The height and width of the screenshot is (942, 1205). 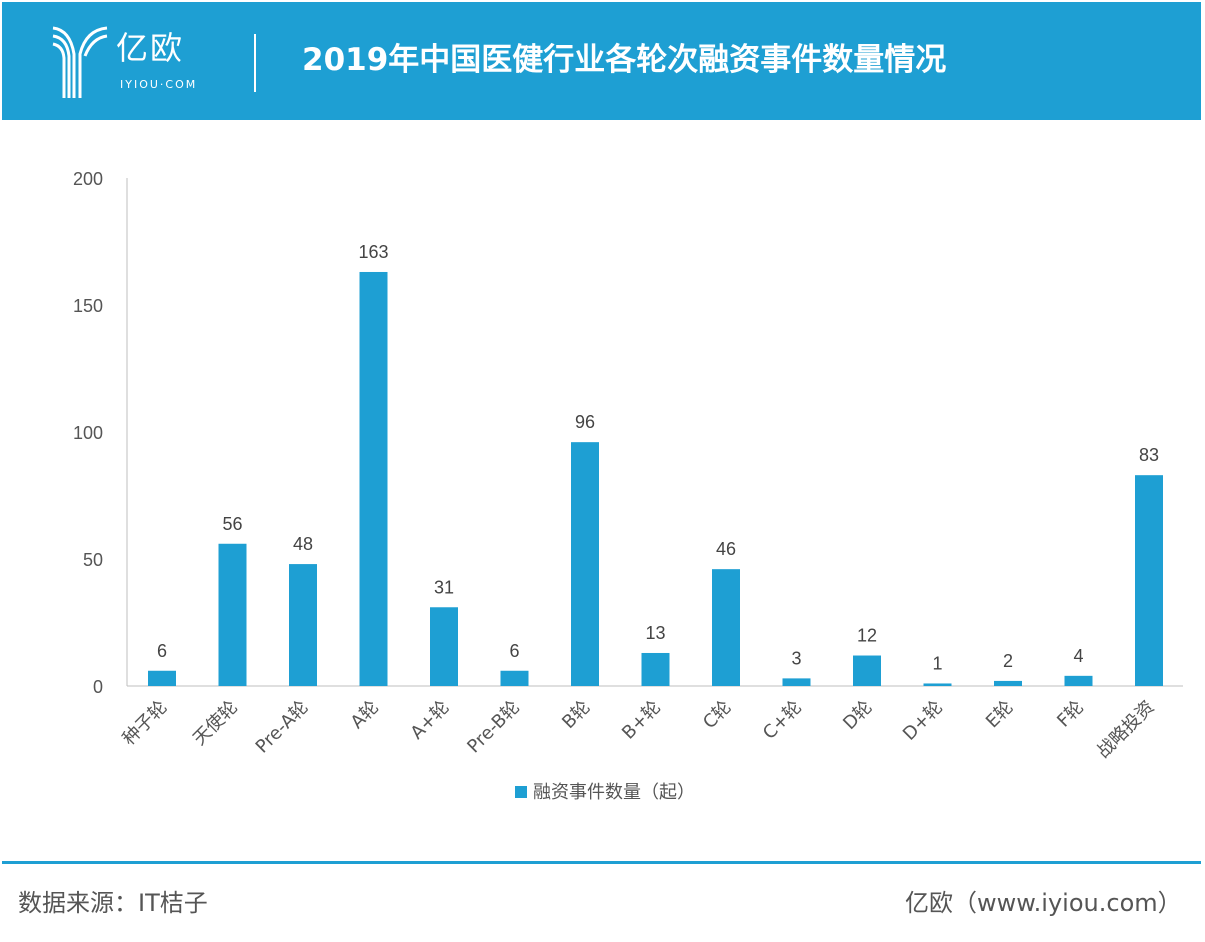 What do you see at coordinates (150, 48) in the screenshot?
I see `logo-text: 亿欧` at bounding box center [150, 48].